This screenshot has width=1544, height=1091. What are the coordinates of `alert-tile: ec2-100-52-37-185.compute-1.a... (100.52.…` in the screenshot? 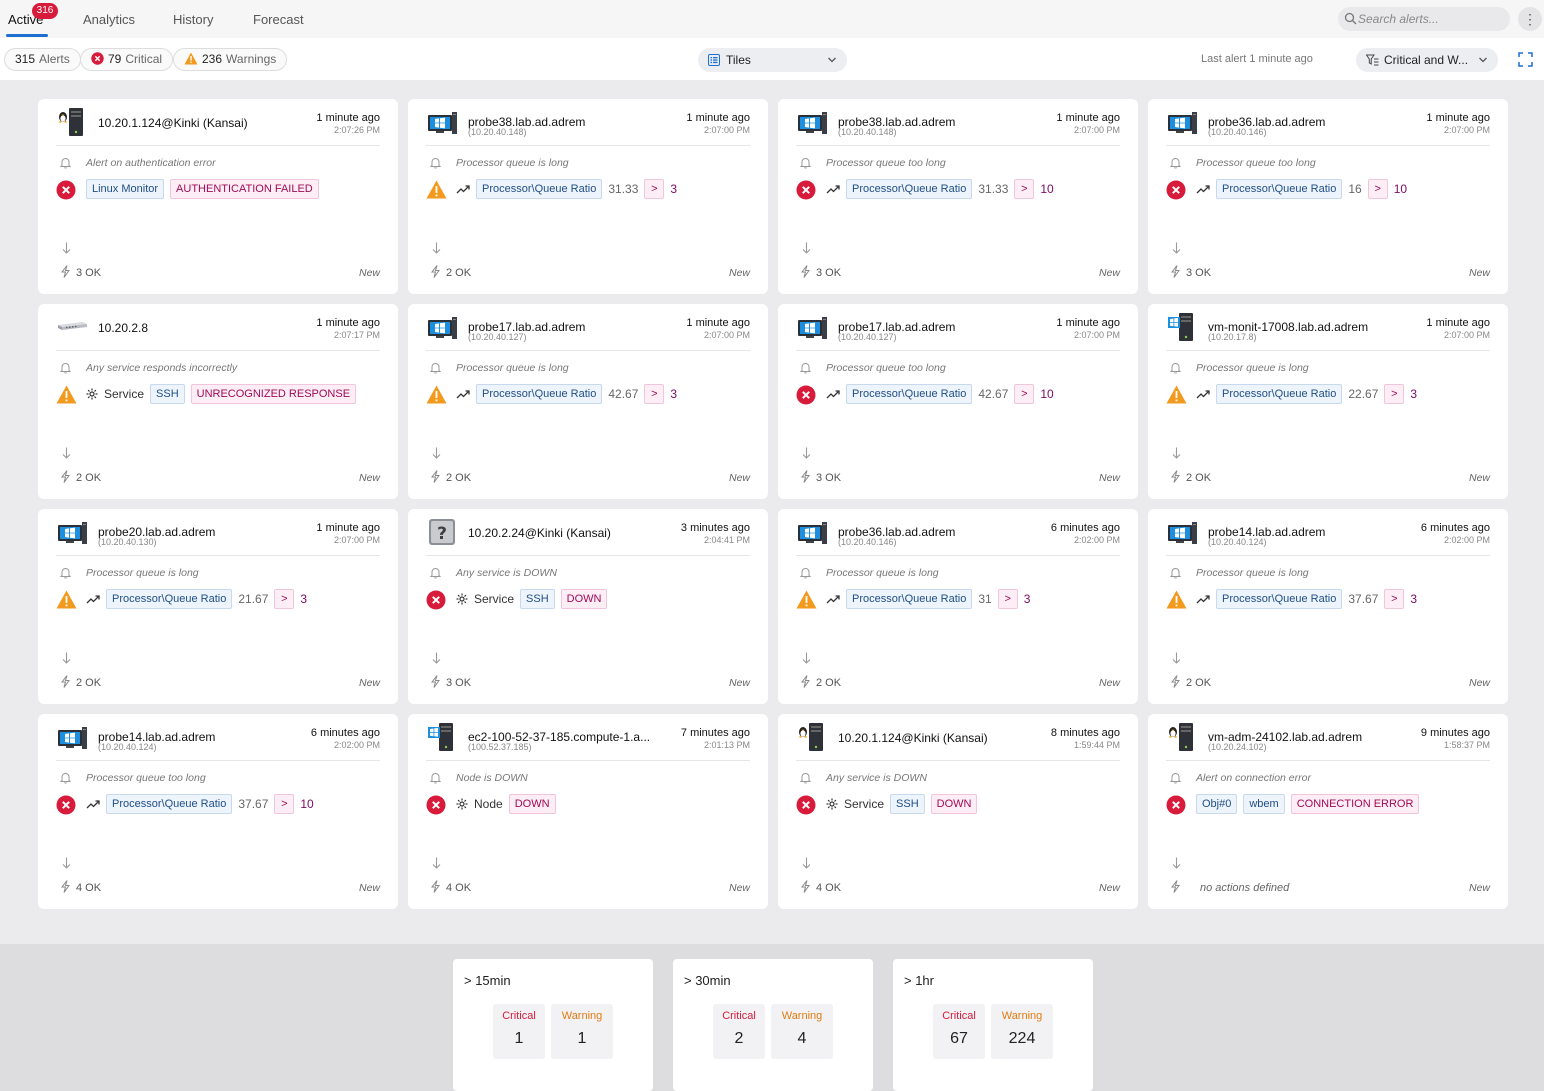 It's located at (588, 811).